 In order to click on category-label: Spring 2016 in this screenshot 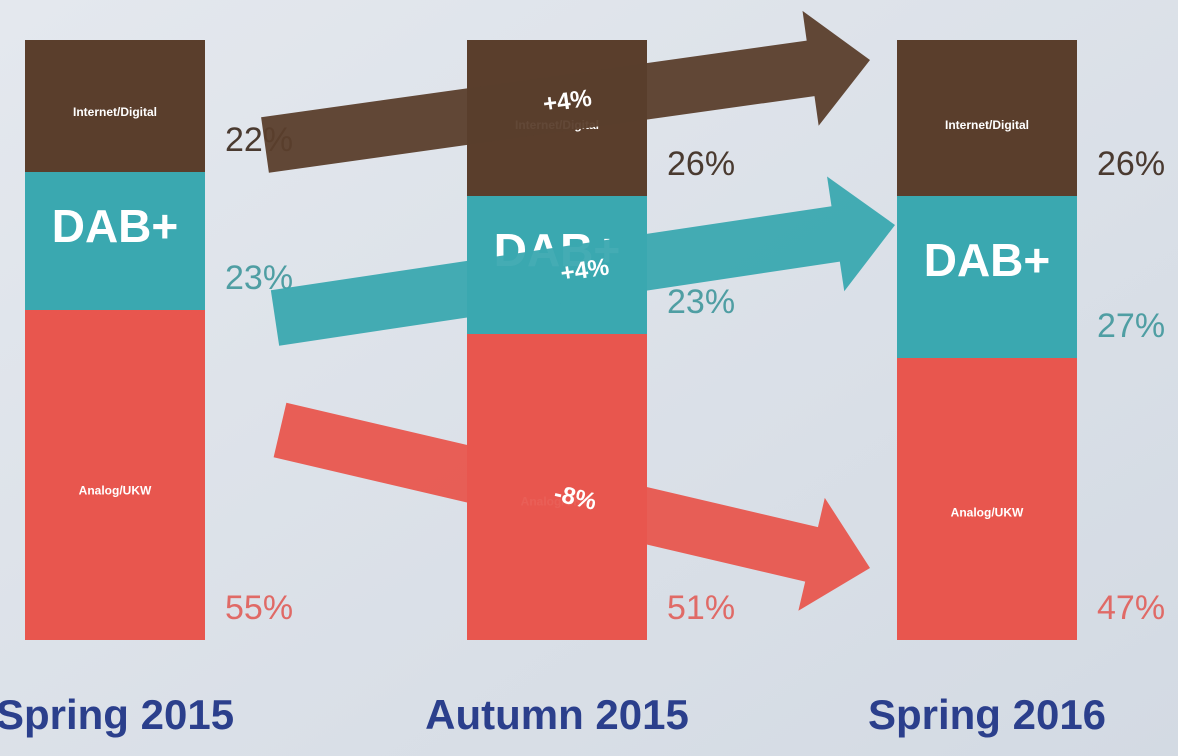, I will do `click(987, 714)`.